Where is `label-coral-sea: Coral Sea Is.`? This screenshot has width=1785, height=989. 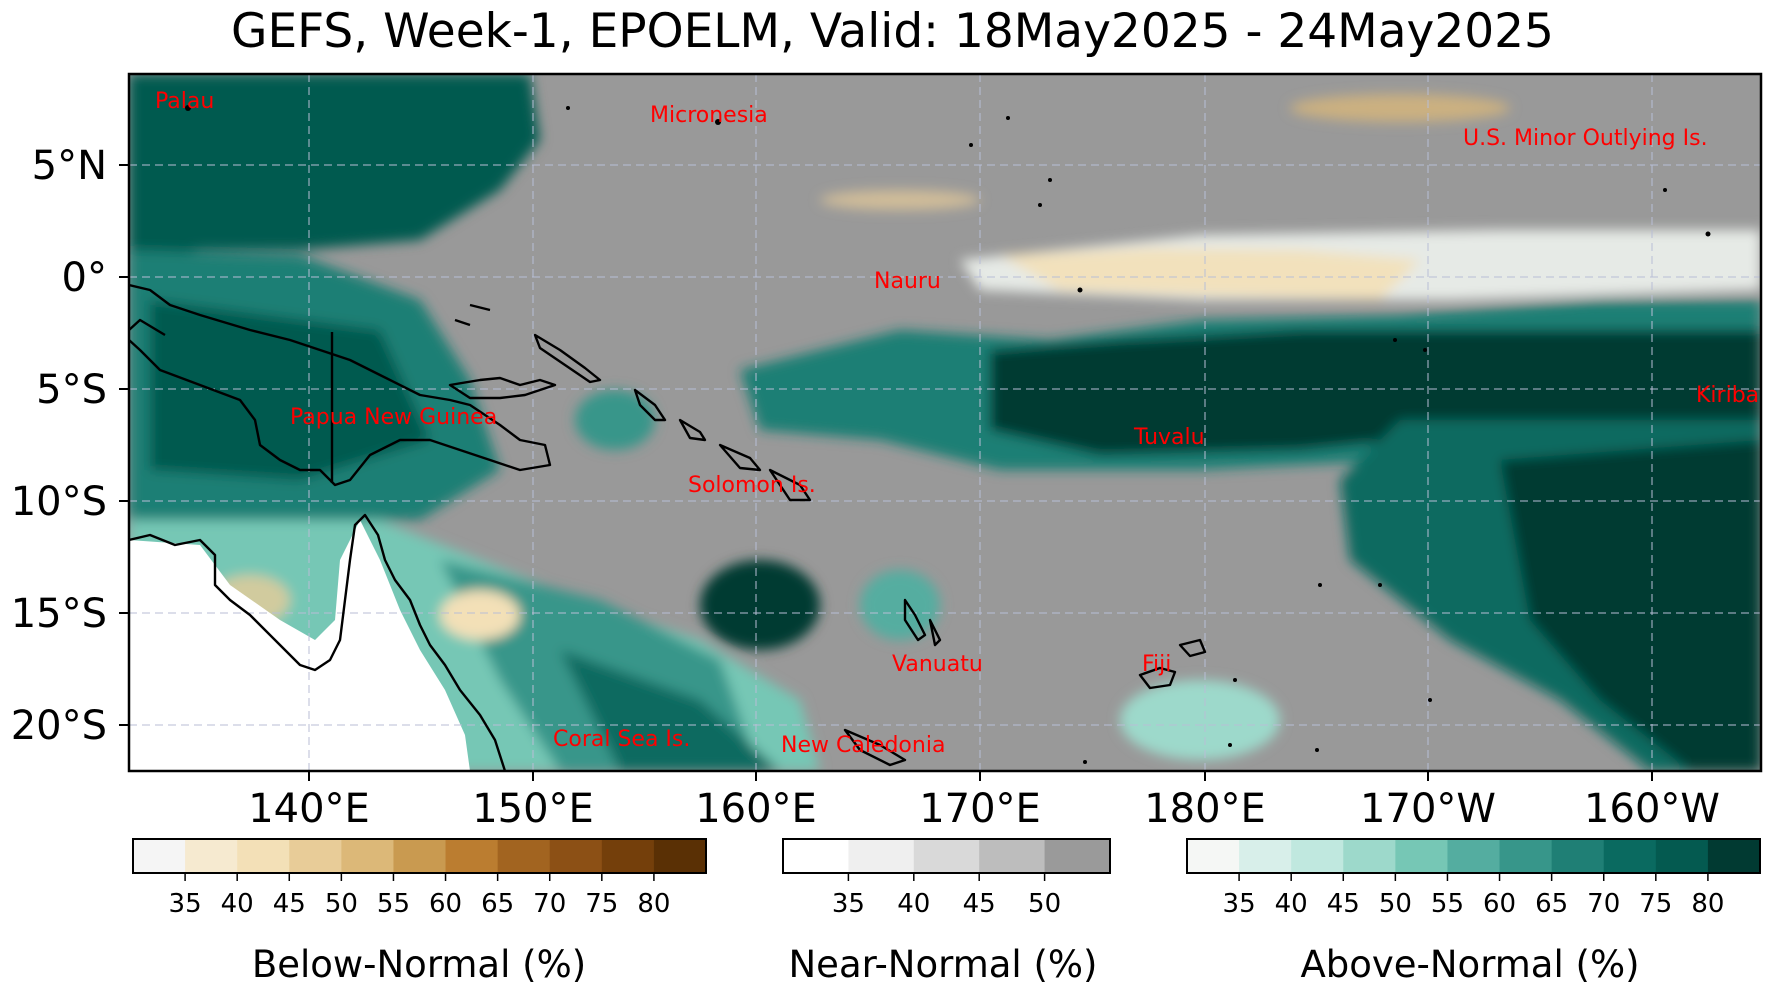 label-coral-sea: Coral Sea Is. is located at coordinates (621, 739).